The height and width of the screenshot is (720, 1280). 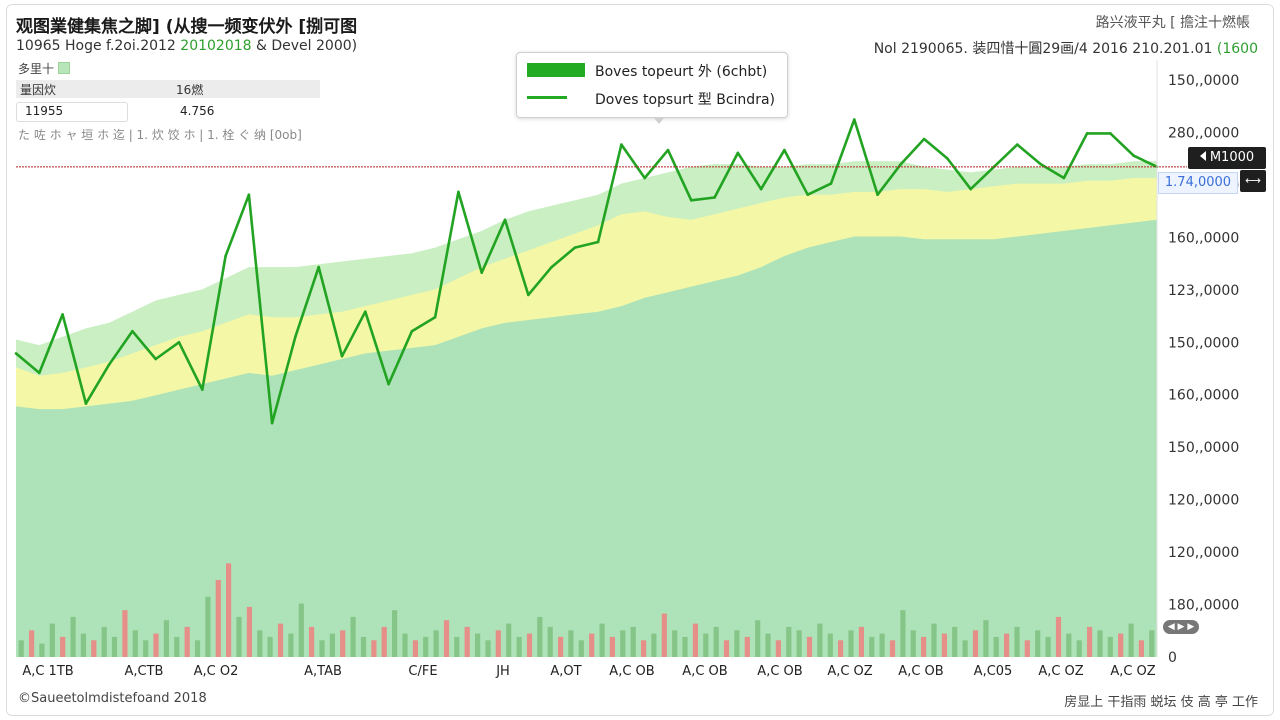 I want to click on cursor-label: M1000, so click(x=1227, y=158).